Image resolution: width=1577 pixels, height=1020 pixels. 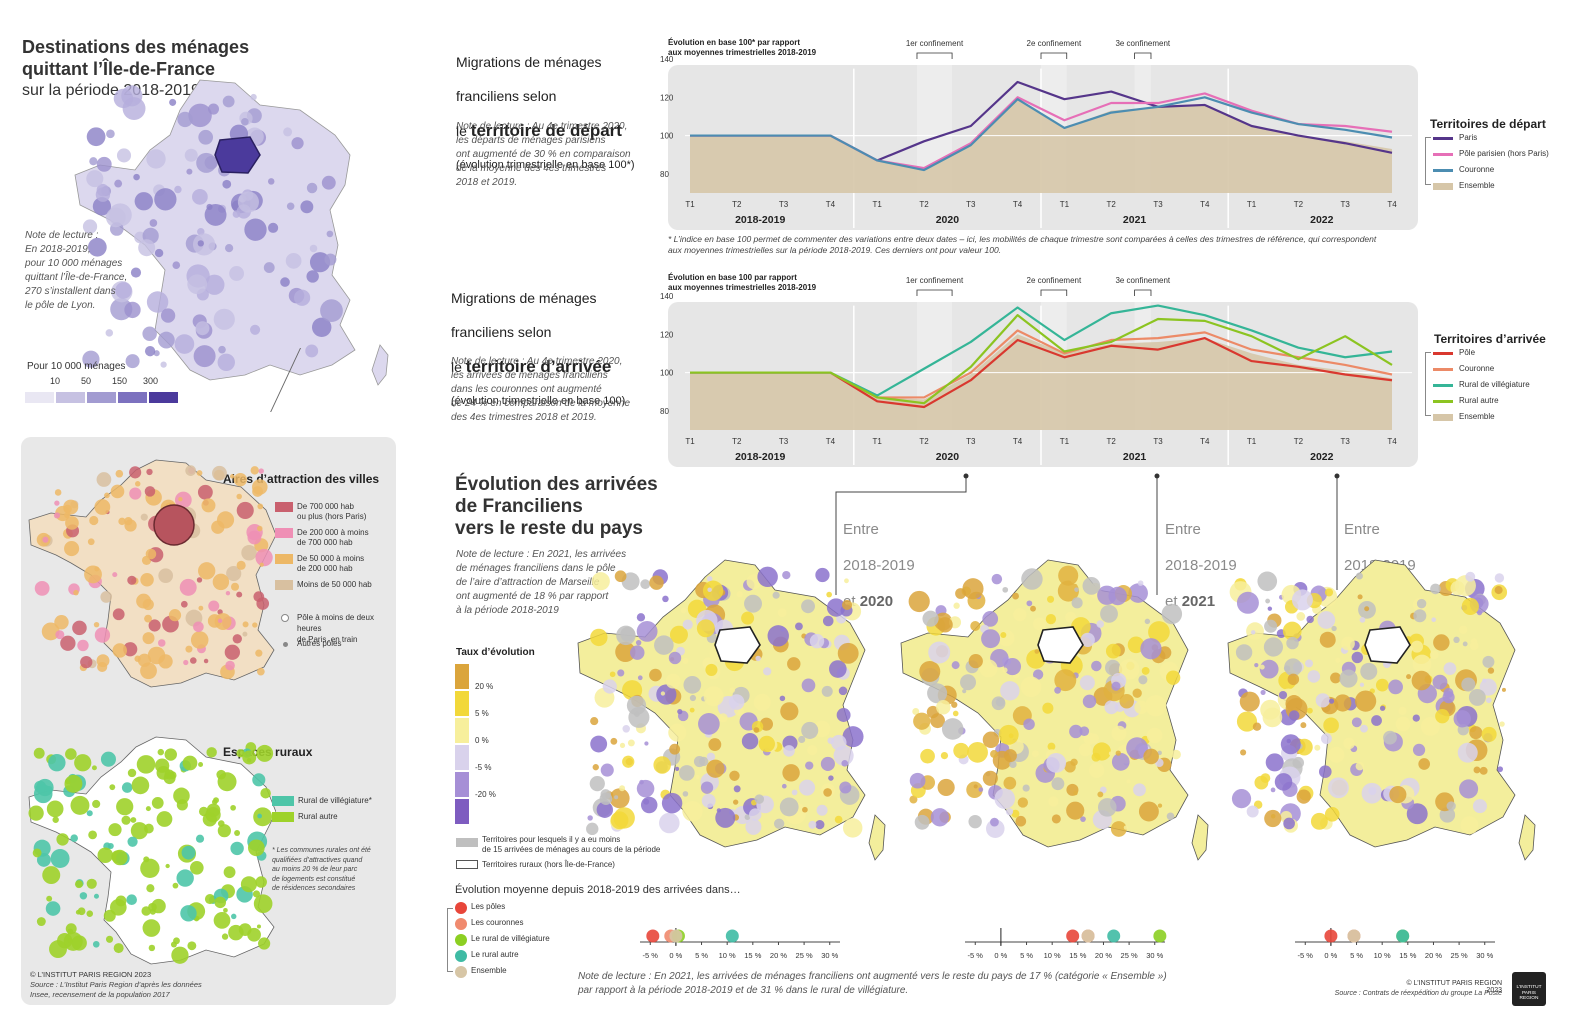 I want to click on chart1-title-line1: Migrations de ménages, so click(x=529, y=62).